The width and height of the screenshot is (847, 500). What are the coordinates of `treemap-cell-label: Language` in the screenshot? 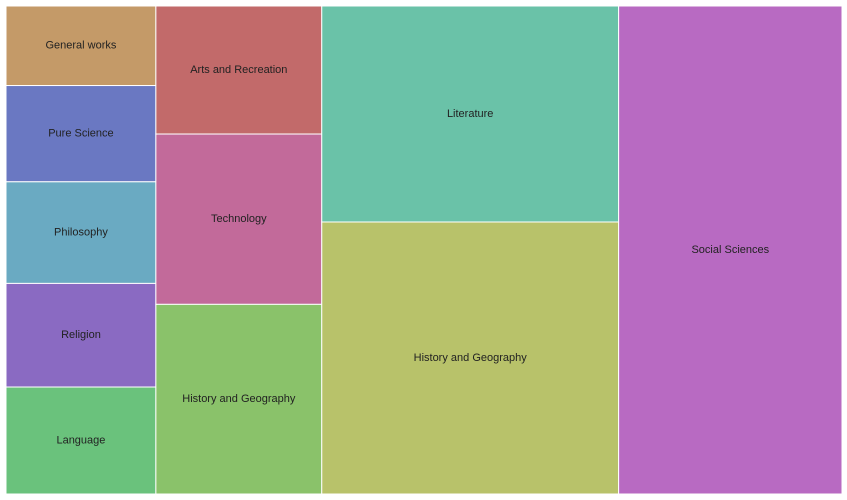 It's located at (80, 440).